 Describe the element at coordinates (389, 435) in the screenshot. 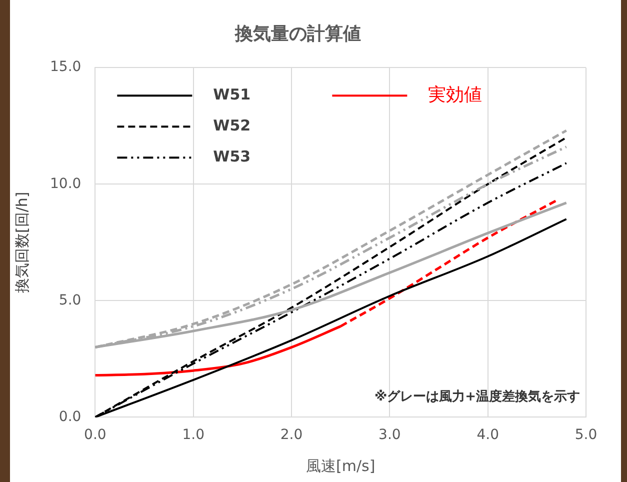

I see `x-tick-label: 3.0` at that location.